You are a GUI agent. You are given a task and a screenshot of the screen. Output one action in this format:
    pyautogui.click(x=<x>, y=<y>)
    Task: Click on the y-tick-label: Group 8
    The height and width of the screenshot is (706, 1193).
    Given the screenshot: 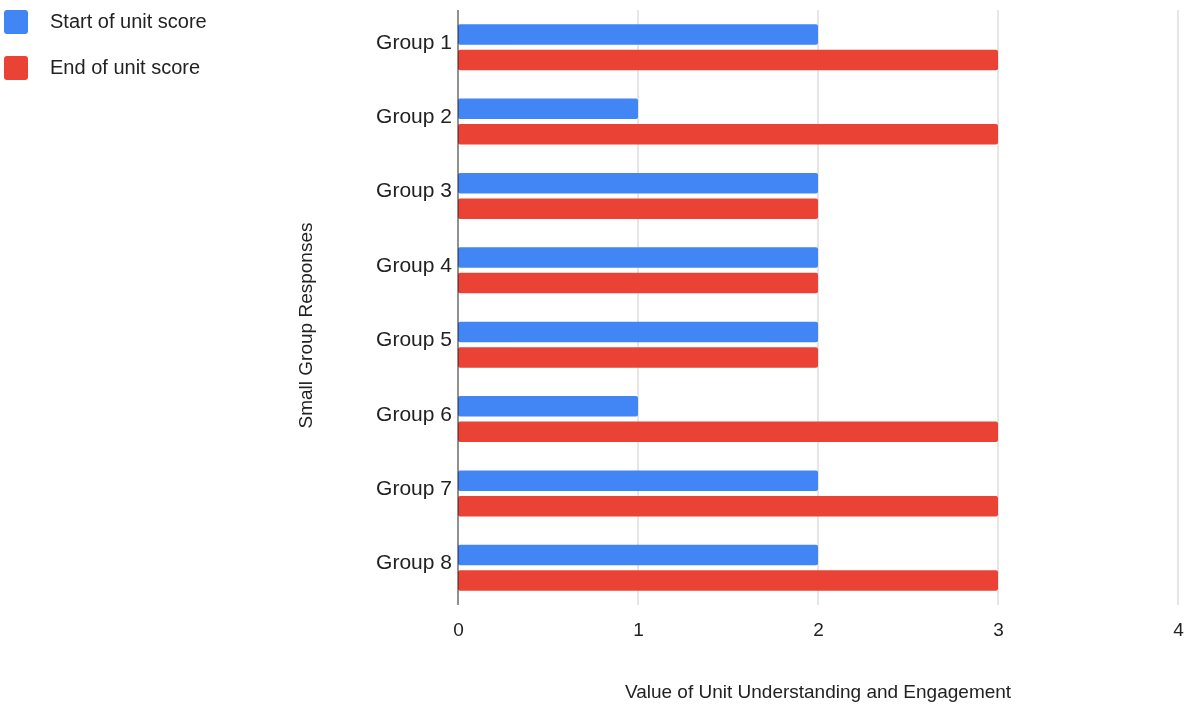 What is the action you would take?
    pyautogui.click(x=414, y=562)
    